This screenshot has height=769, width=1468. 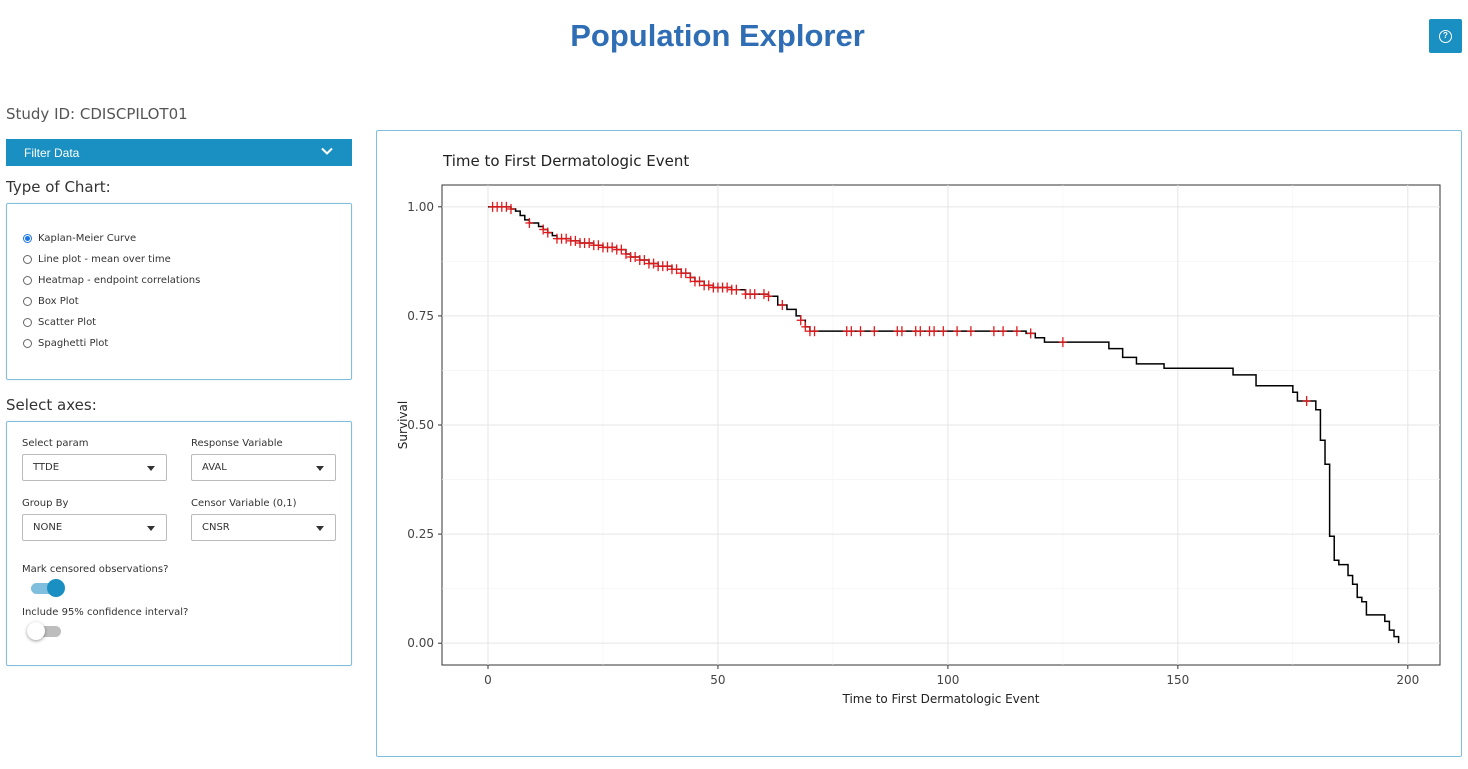 I want to click on mark-censored-toggle, so click(x=47, y=588).